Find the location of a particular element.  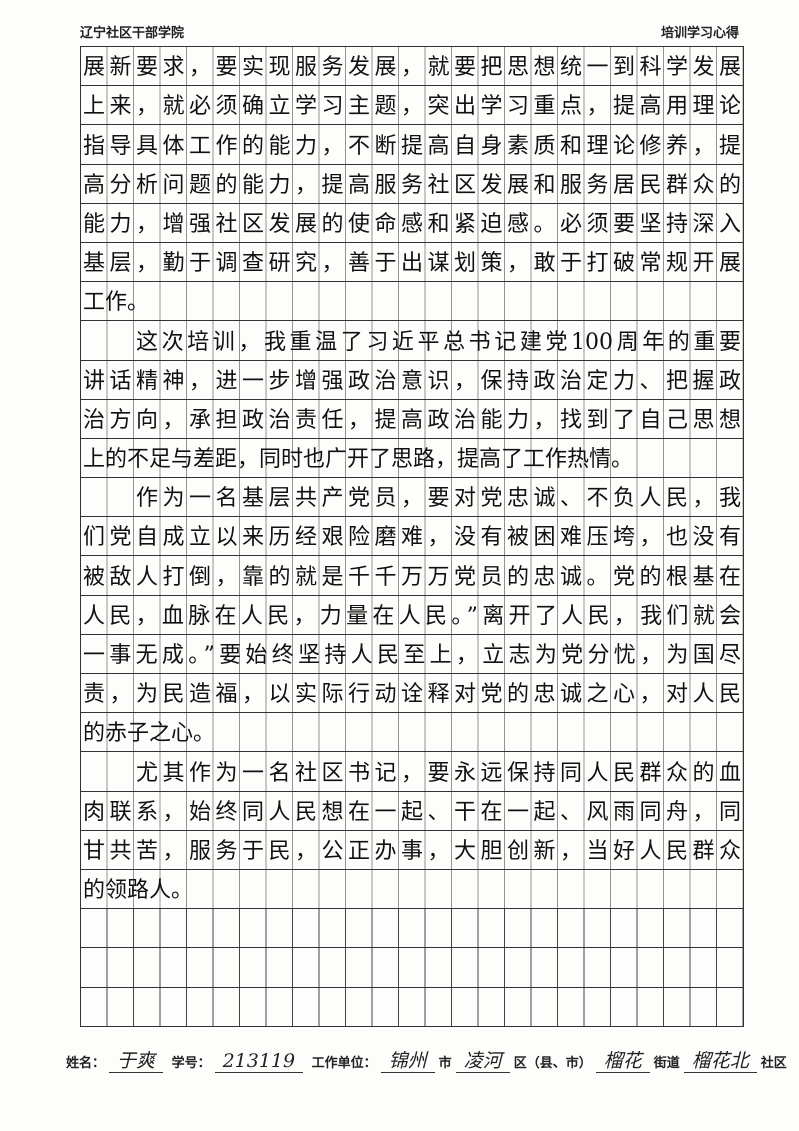

label: 姓名： is located at coordinates (86, 1063).